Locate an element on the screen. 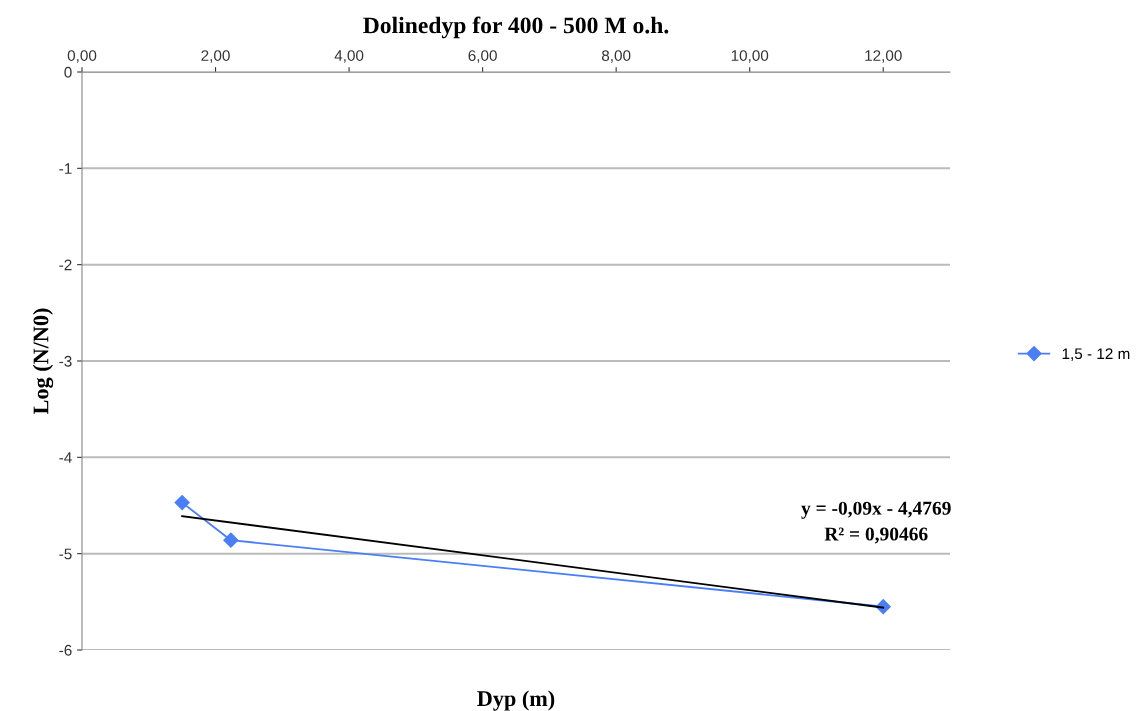 Image resolution: width=1148 pixels, height=711 pixels. y-tick-label: -2 is located at coordinates (65, 265).